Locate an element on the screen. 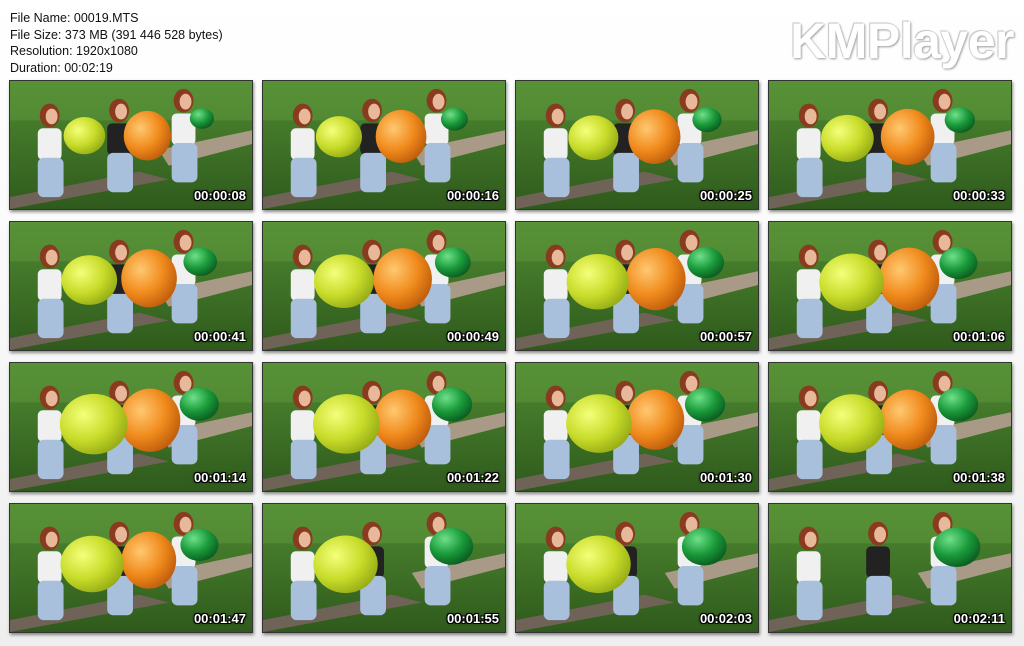 The height and width of the screenshot is (646, 1024). thumbnail-timestamp: 00:01:22 is located at coordinates (472, 477).